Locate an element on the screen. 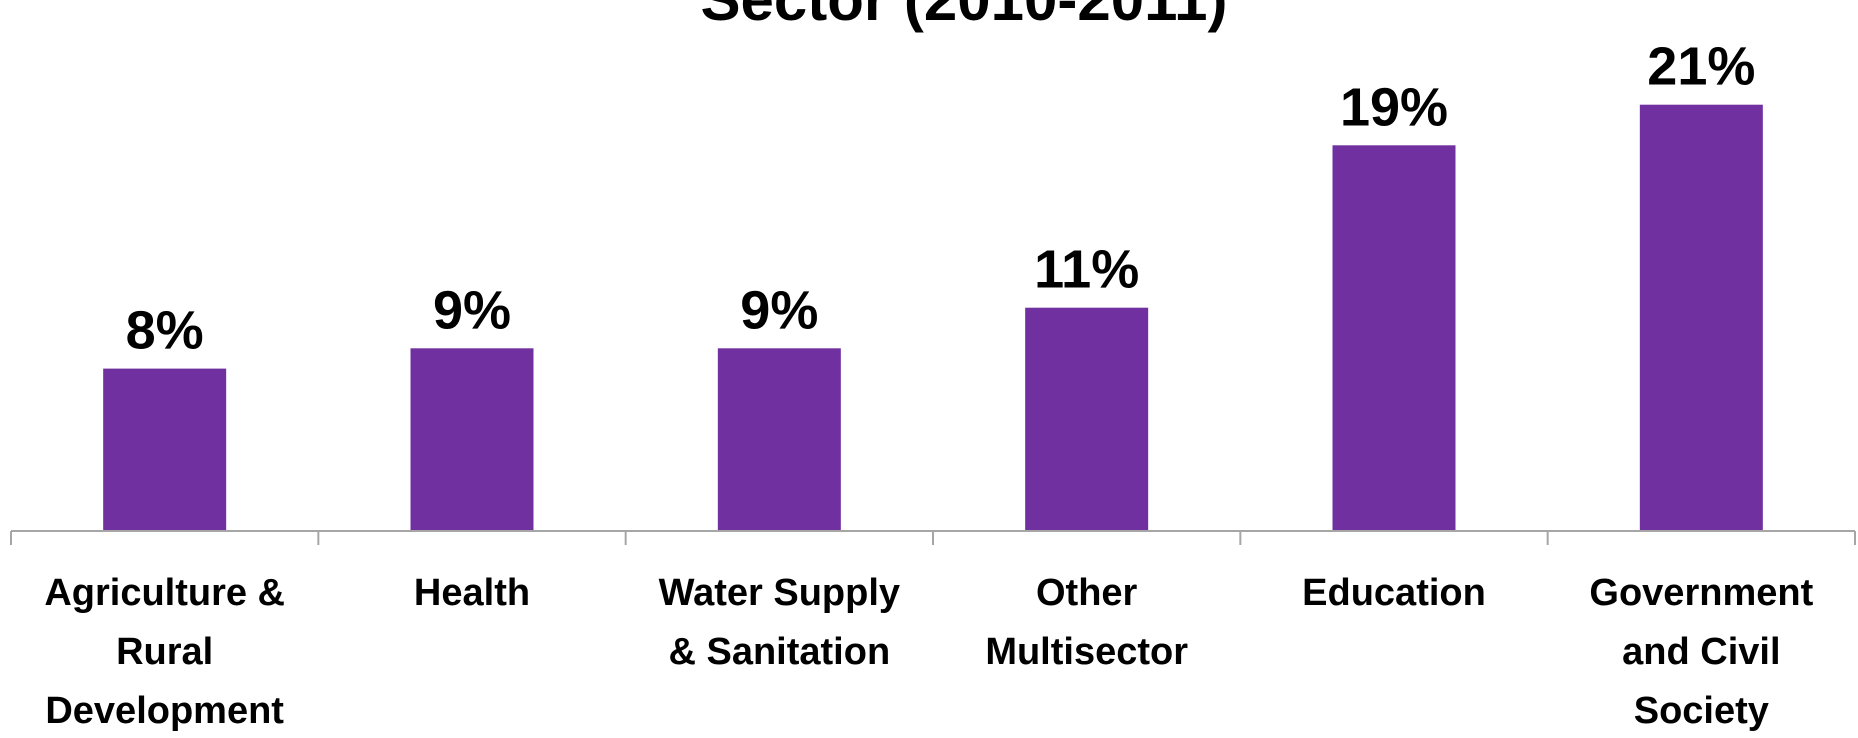 This screenshot has width=1858, height=738. category-label-line: Education is located at coordinates (1394, 593).